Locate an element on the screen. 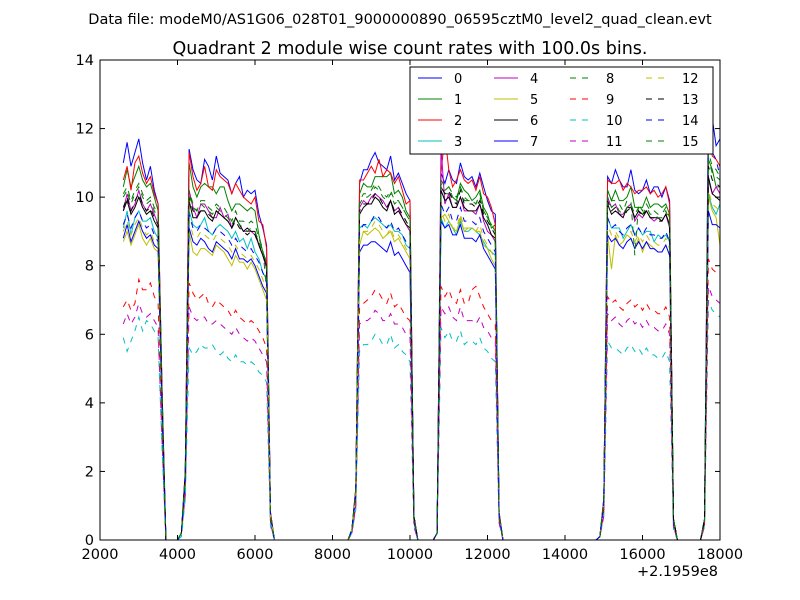 The height and width of the screenshot is (600, 800). x-tick-label: 6000 is located at coordinates (255, 555).